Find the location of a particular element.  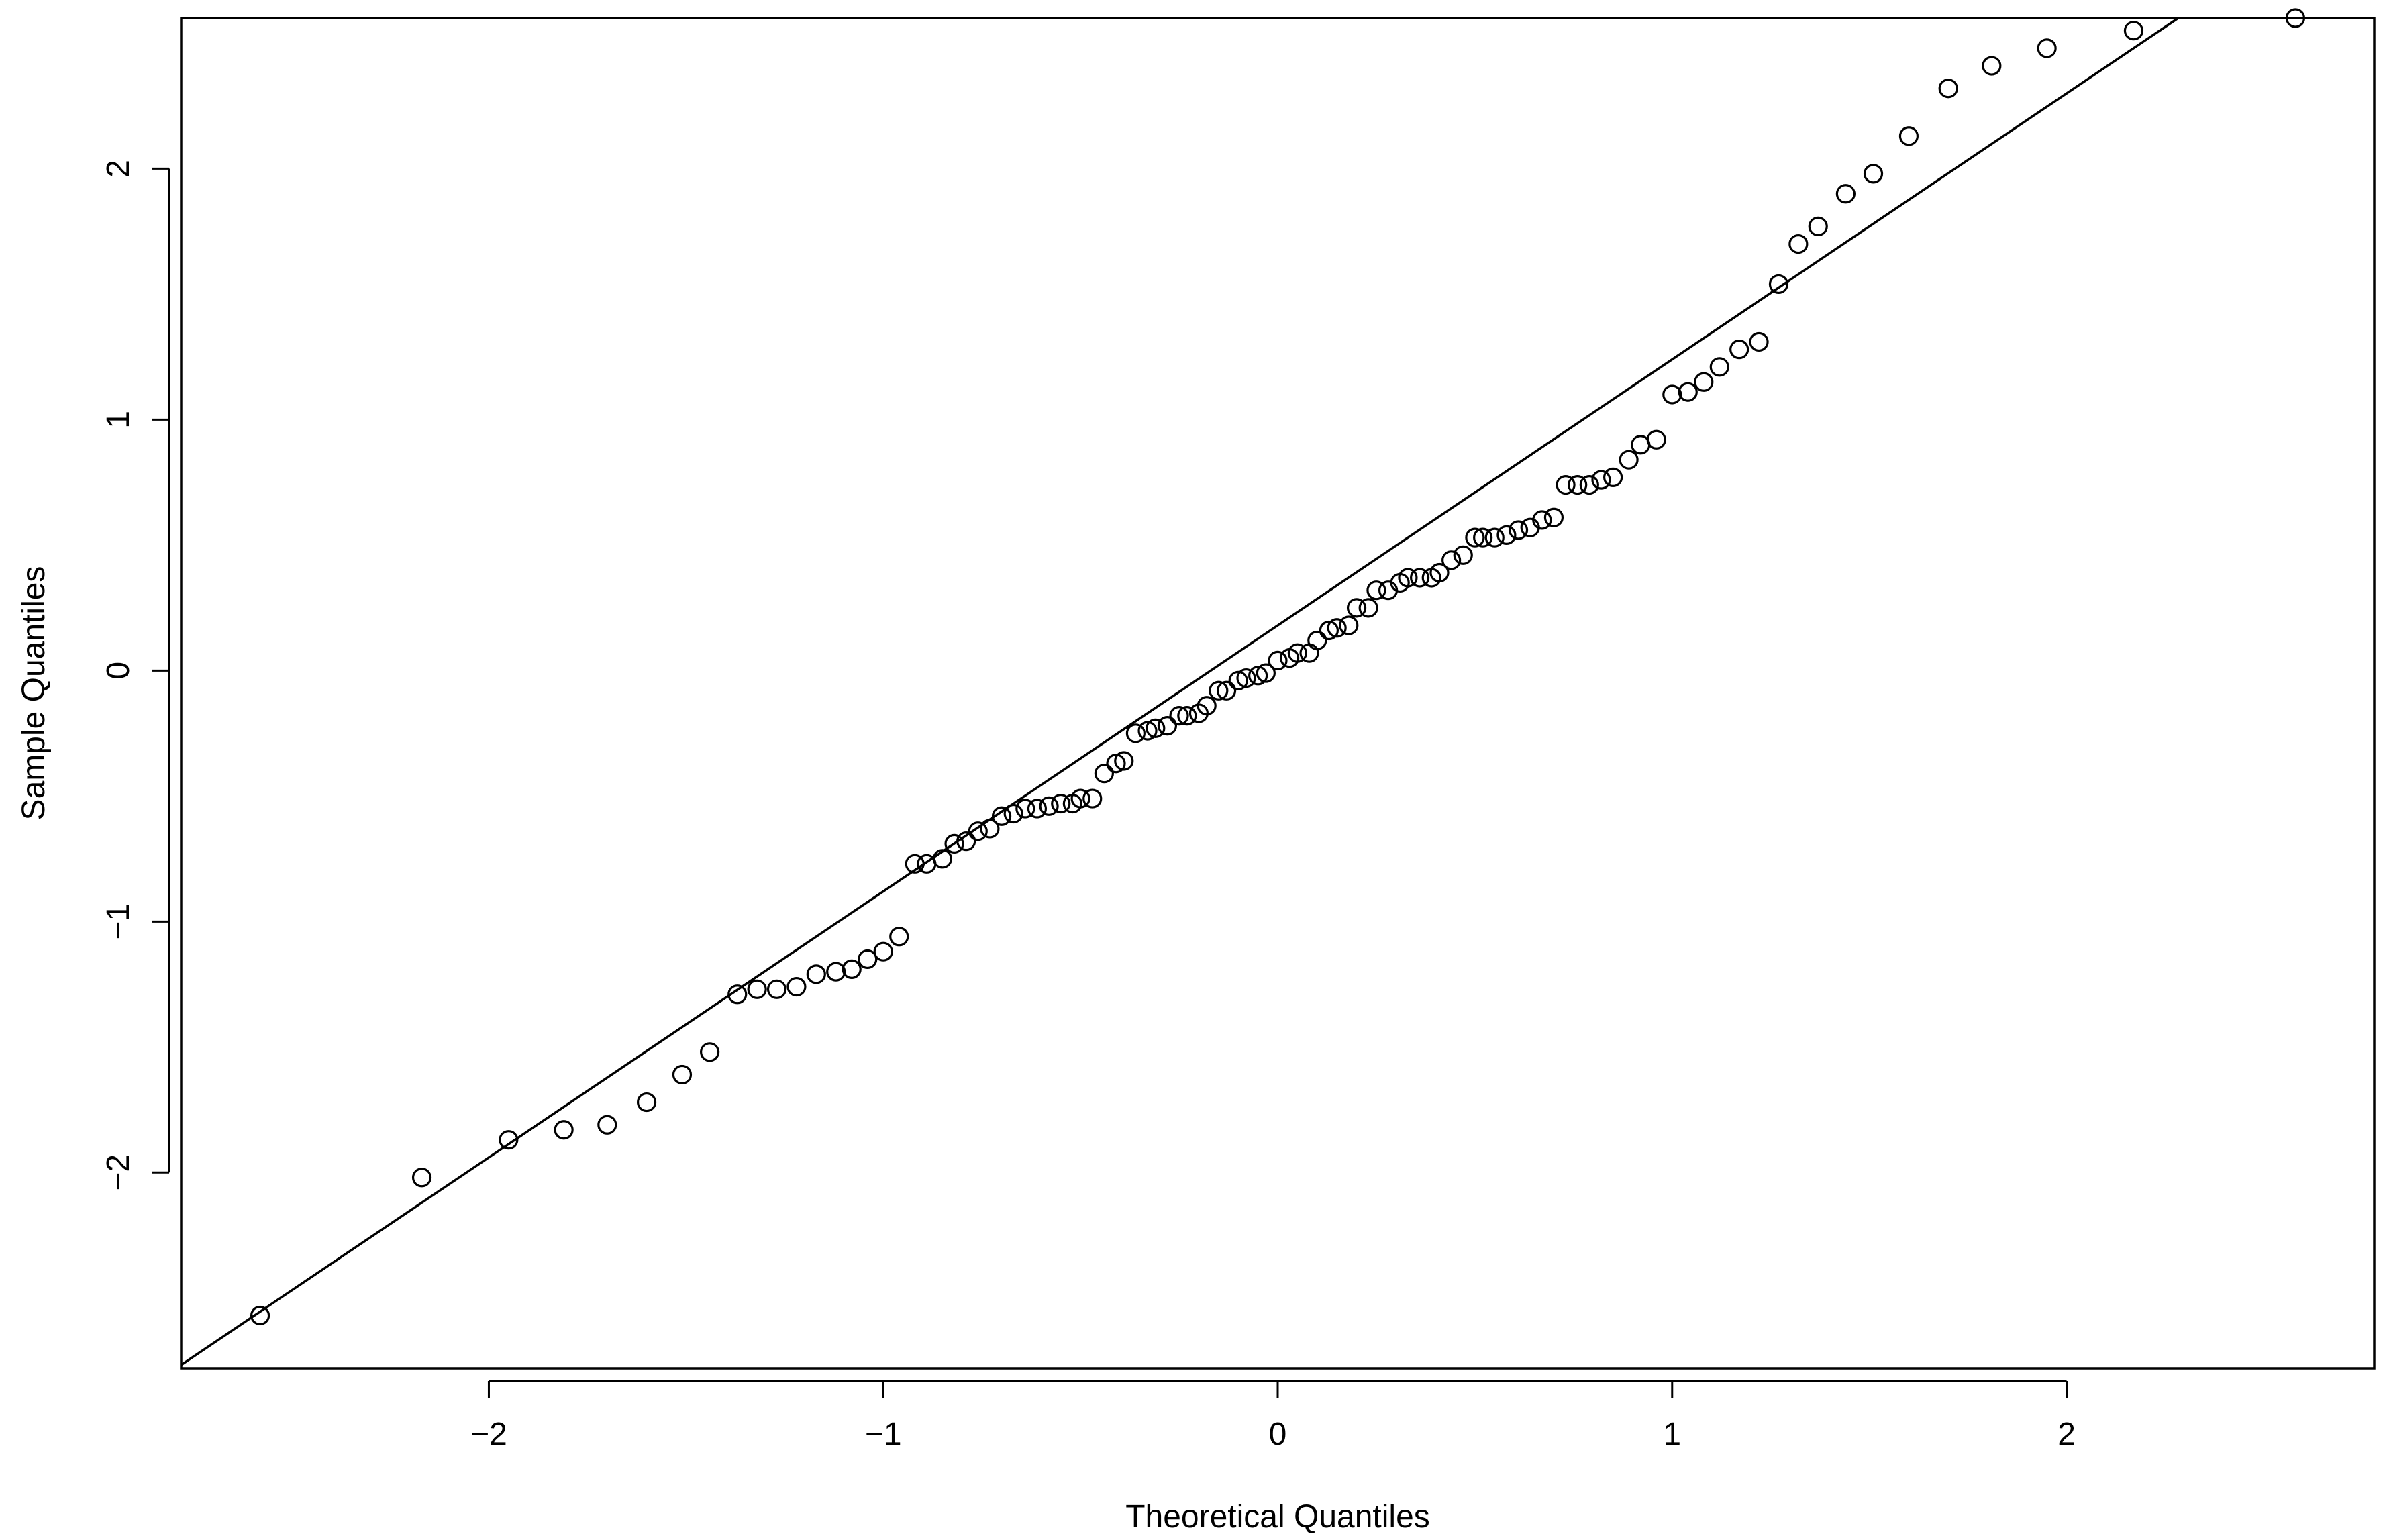

y-tick-label: −2 is located at coordinates (118, 1172).